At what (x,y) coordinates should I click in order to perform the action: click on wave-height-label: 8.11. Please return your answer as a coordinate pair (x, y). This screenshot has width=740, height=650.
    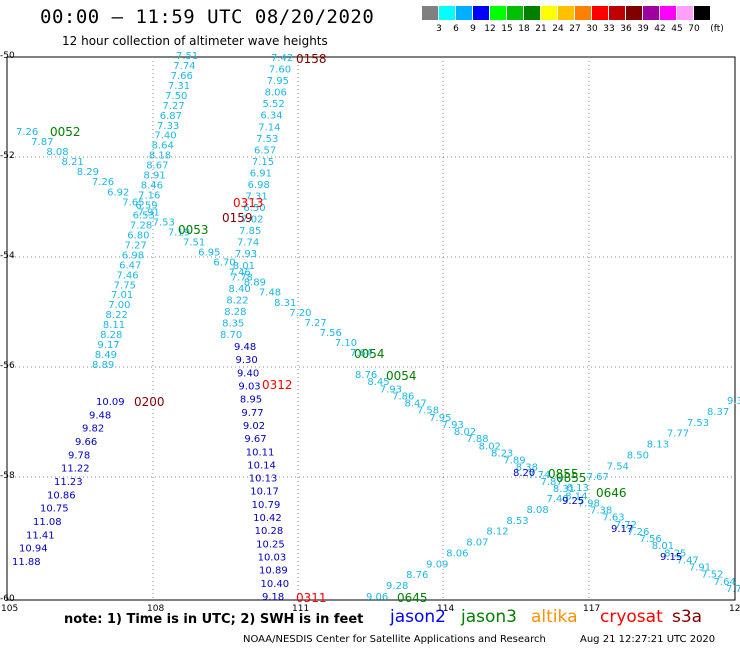
    Looking at the image, I should click on (114, 325).